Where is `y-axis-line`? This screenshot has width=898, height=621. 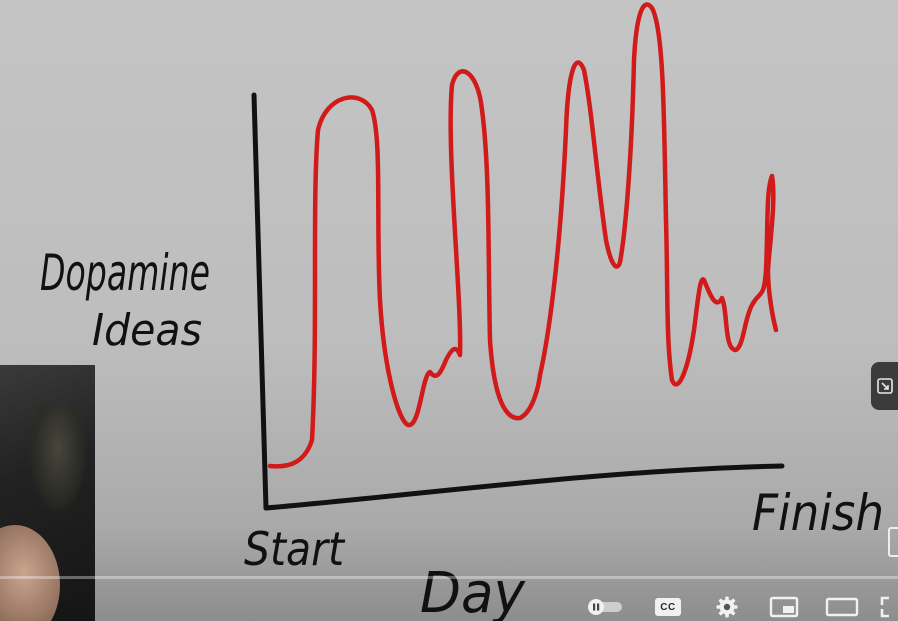
y-axis-line is located at coordinates (260, 301).